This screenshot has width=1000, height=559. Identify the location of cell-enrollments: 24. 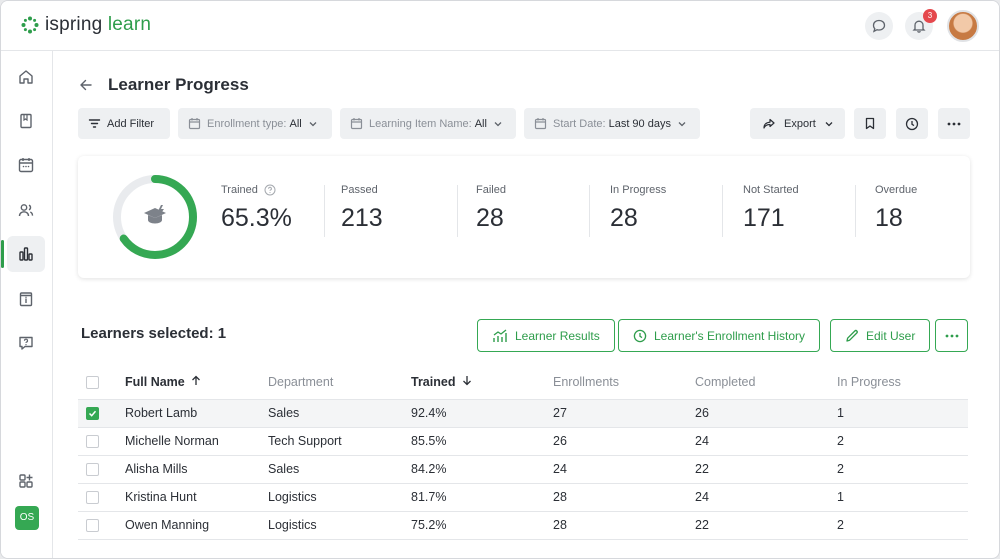
(560, 469).